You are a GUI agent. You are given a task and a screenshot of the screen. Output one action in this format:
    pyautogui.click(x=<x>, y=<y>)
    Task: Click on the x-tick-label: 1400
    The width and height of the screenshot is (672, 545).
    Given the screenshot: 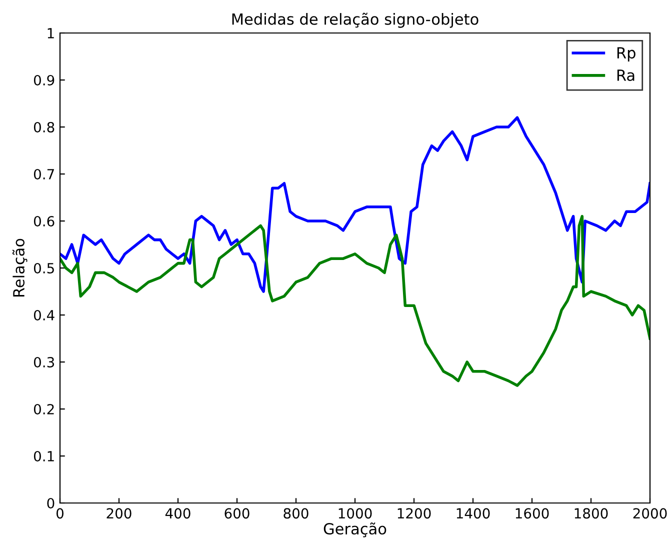 What is the action you would take?
    pyautogui.click(x=473, y=513)
    